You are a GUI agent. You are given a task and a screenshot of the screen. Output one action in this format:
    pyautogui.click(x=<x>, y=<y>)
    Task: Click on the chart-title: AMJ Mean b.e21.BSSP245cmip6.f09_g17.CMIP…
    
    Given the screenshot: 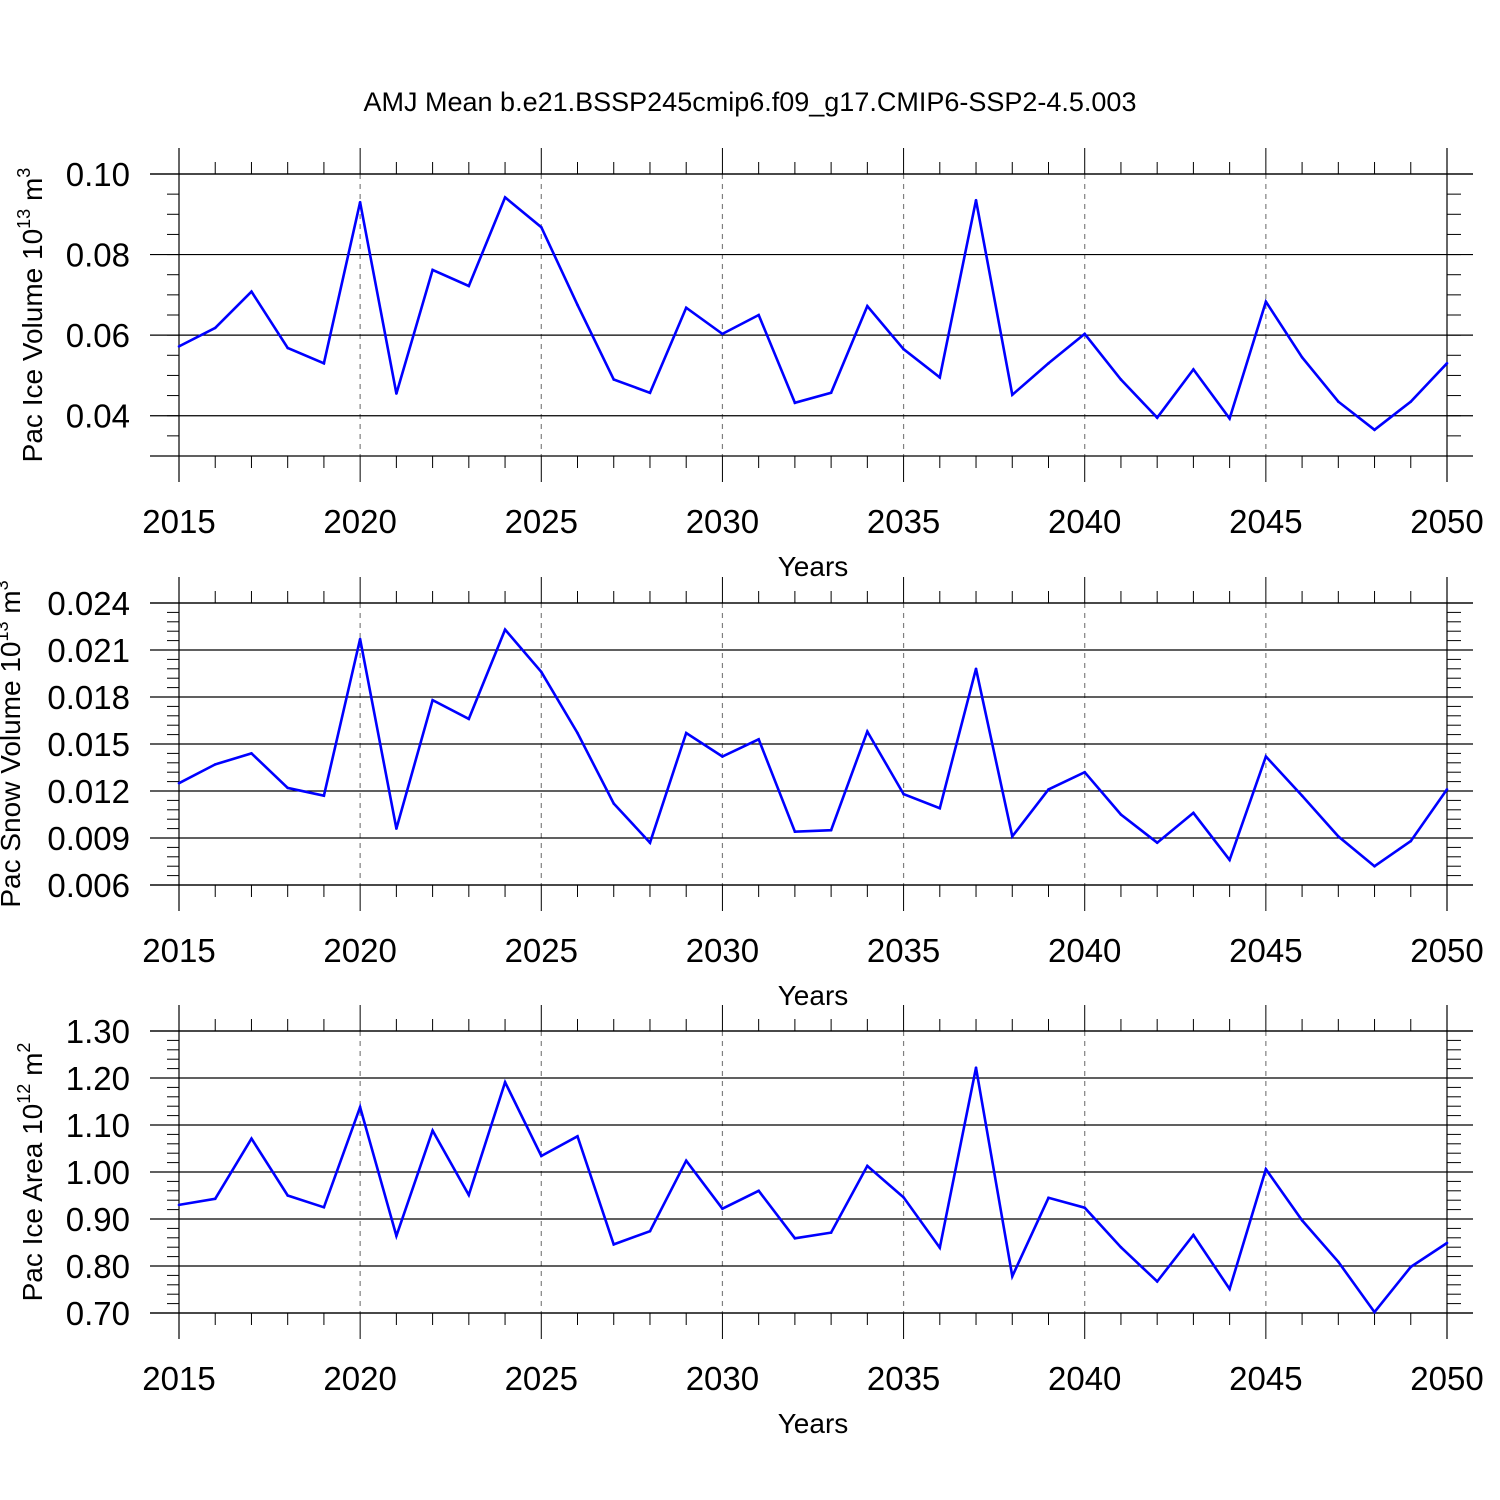 What is the action you would take?
    pyautogui.click(x=750, y=102)
    